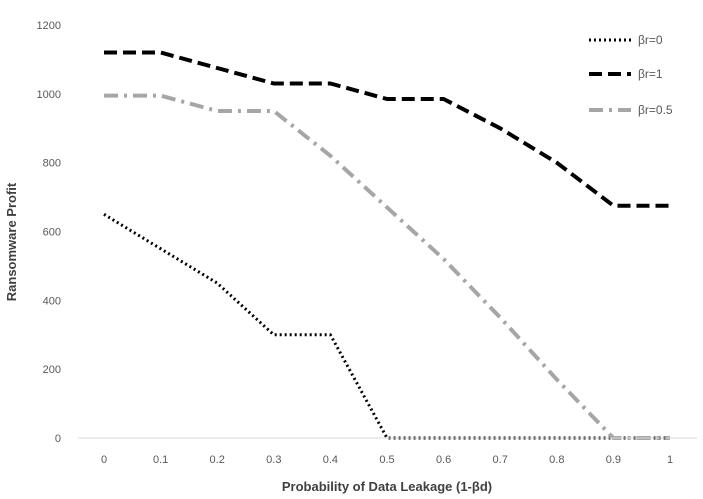 The height and width of the screenshot is (499, 703). What do you see at coordinates (52, 164) in the screenshot?
I see `y-tick-label: 800` at bounding box center [52, 164].